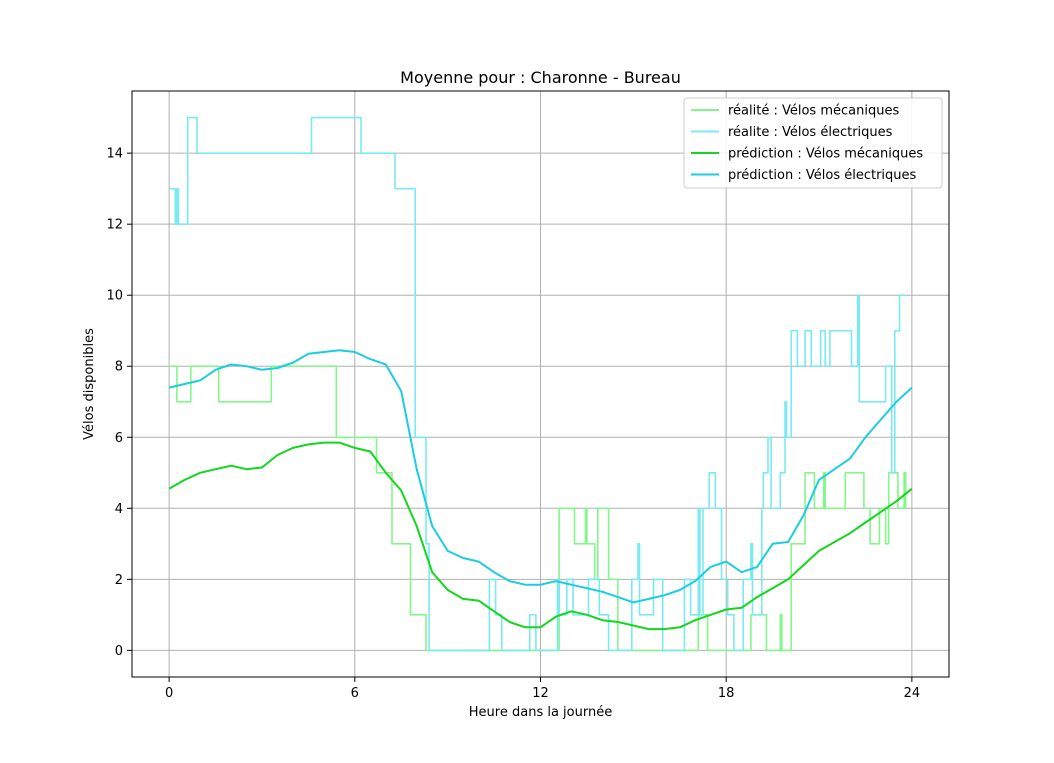 The image size is (1054, 763). What do you see at coordinates (540, 77) in the screenshot?
I see `chart-title: Moyenne pour : Charonne - Bureau` at bounding box center [540, 77].